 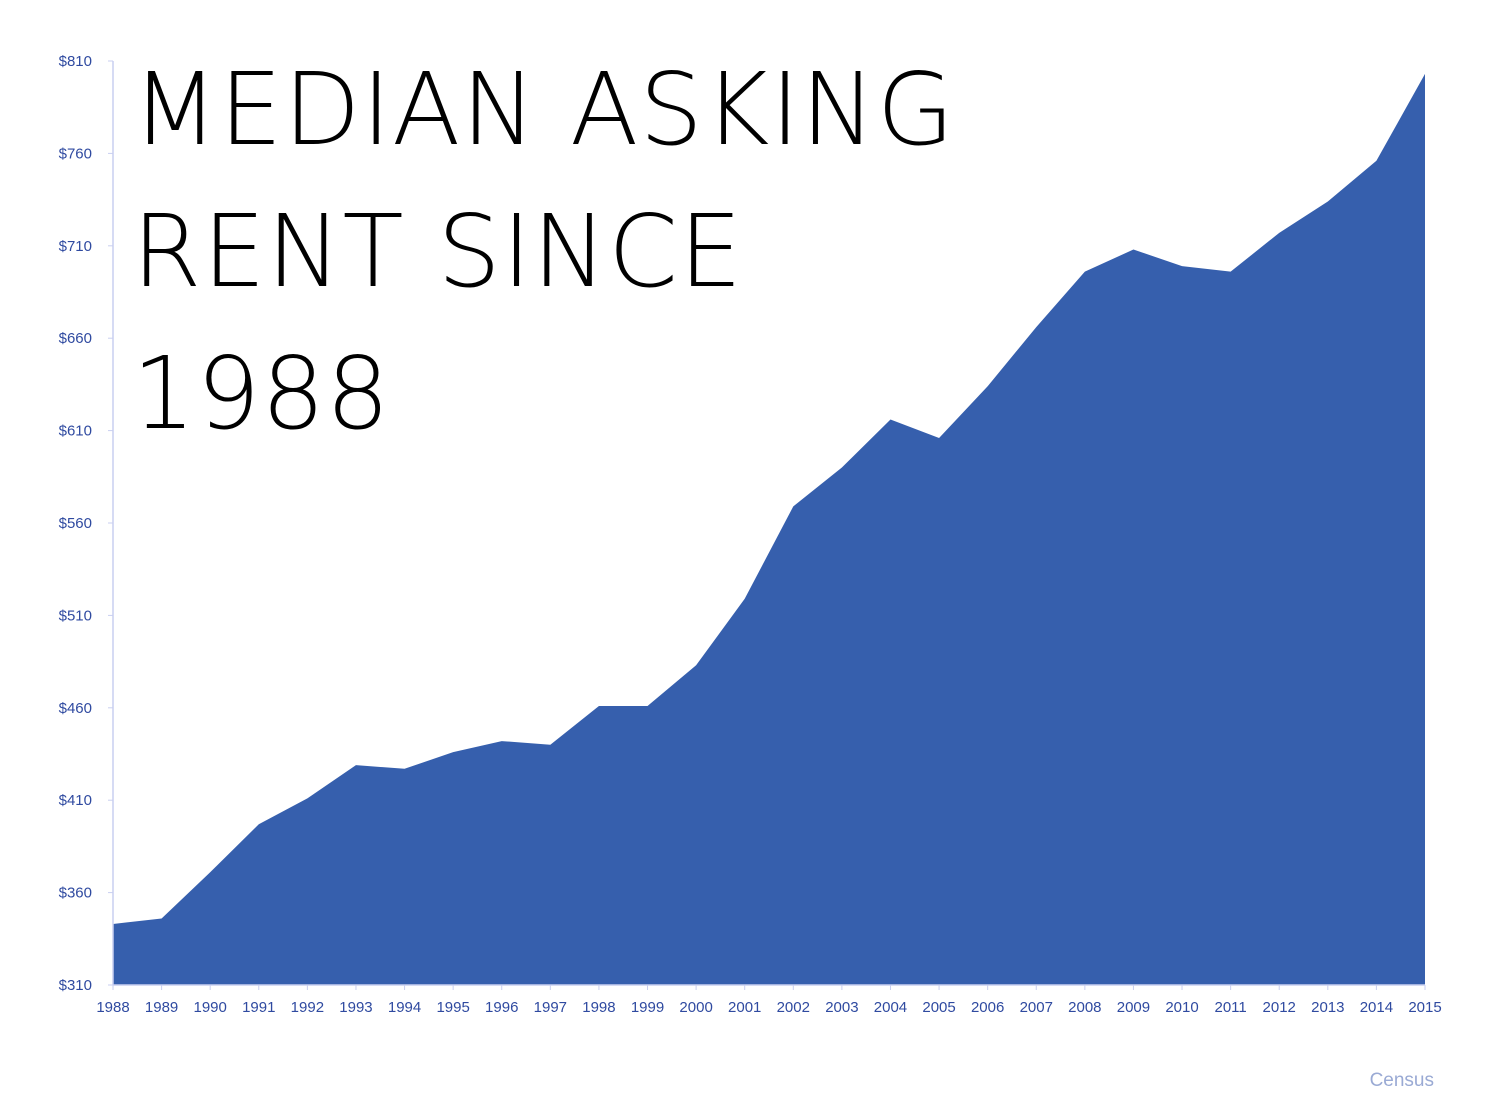 I want to click on x-tick-label: 2010, so click(x=1181, y=1007).